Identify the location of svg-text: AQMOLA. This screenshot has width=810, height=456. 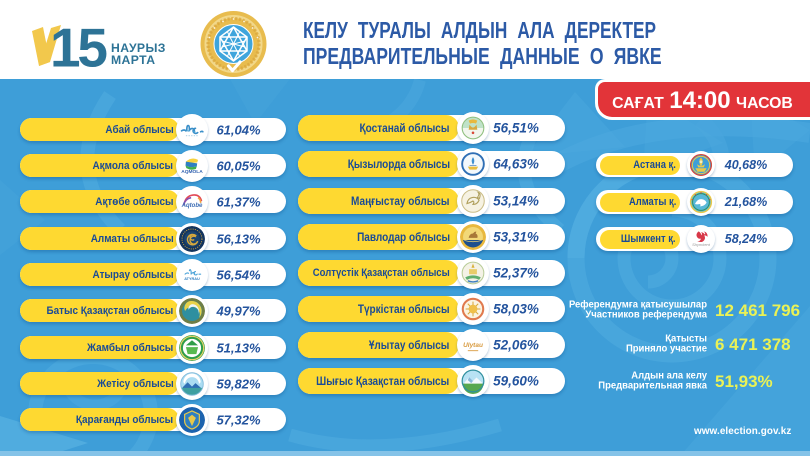
(192, 171).